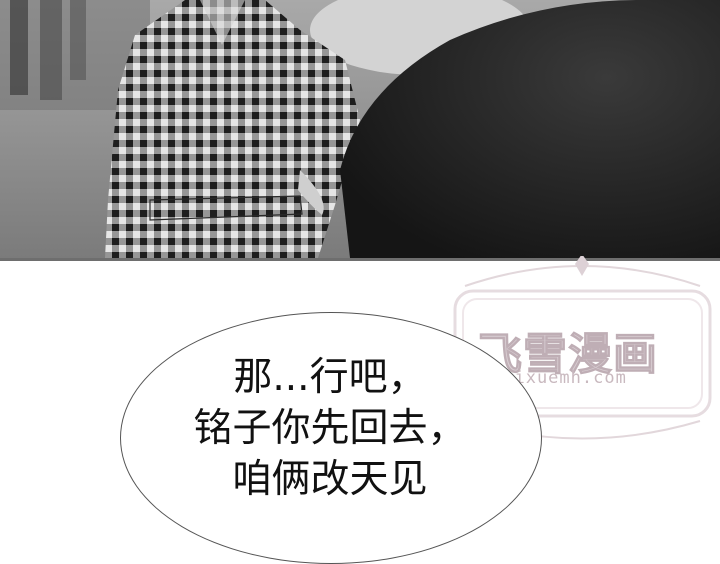 The image size is (720, 564). Describe the element at coordinates (582, 265) in the screenshot. I see `watermark-ornament-top` at that location.